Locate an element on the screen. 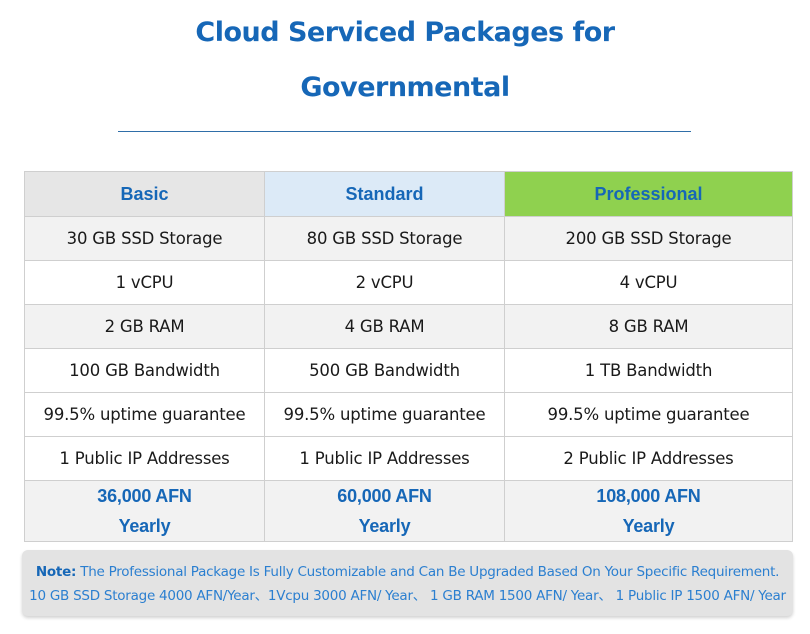  cell-professional-bandwidth: 1 TB Bandwidth is located at coordinates (648, 370).